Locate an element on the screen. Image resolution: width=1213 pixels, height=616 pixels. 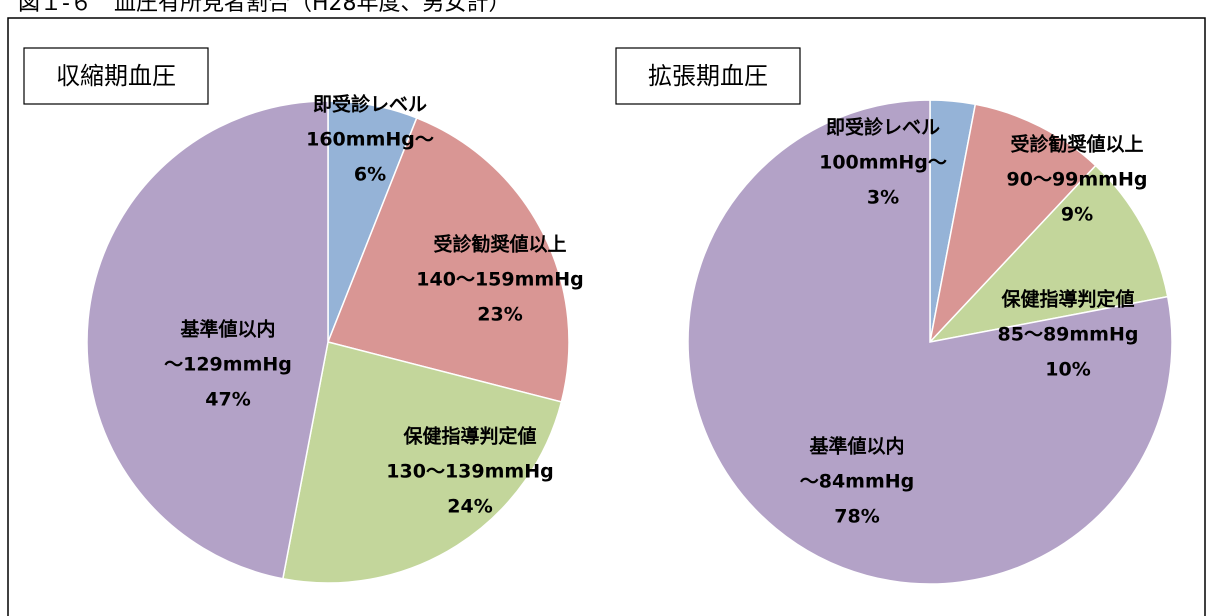
chart-title: 拡張期血圧 is located at coordinates (708, 76).